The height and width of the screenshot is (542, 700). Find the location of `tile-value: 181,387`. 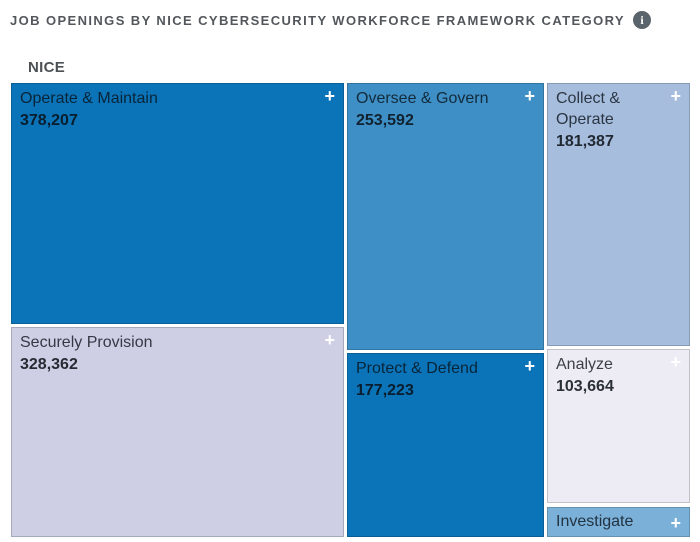

tile-value: 181,387 is located at coordinates (585, 141).